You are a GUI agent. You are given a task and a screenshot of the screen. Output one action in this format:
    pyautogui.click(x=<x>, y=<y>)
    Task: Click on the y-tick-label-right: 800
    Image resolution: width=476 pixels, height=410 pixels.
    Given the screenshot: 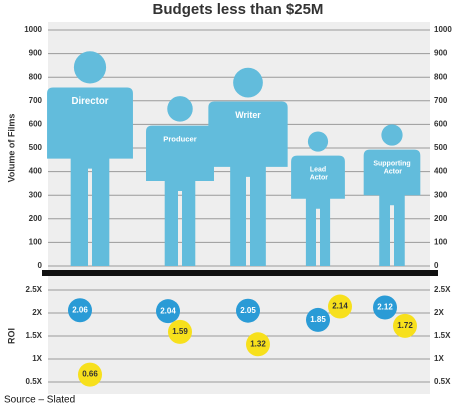 What is the action you would take?
    pyautogui.click(x=441, y=76)
    